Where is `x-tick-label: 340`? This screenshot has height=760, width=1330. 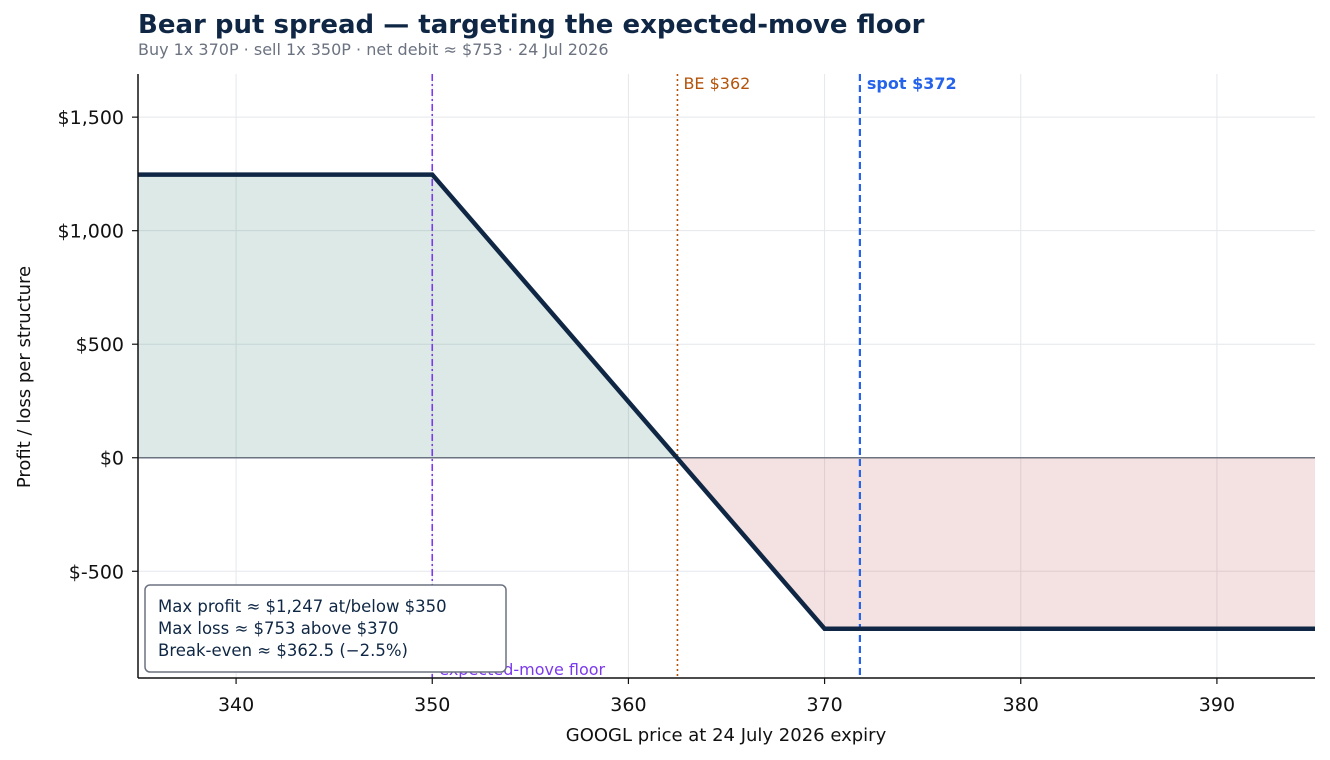 x-tick-label: 340 is located at coordinates (236, 705).